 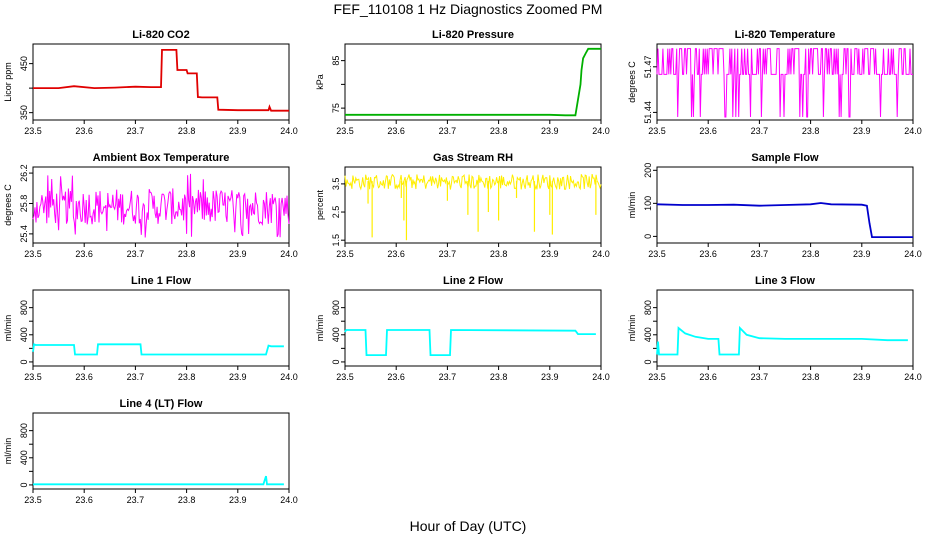 I want to click on chart-title: Ambient Box Temperature, so click(x=161, y=158).